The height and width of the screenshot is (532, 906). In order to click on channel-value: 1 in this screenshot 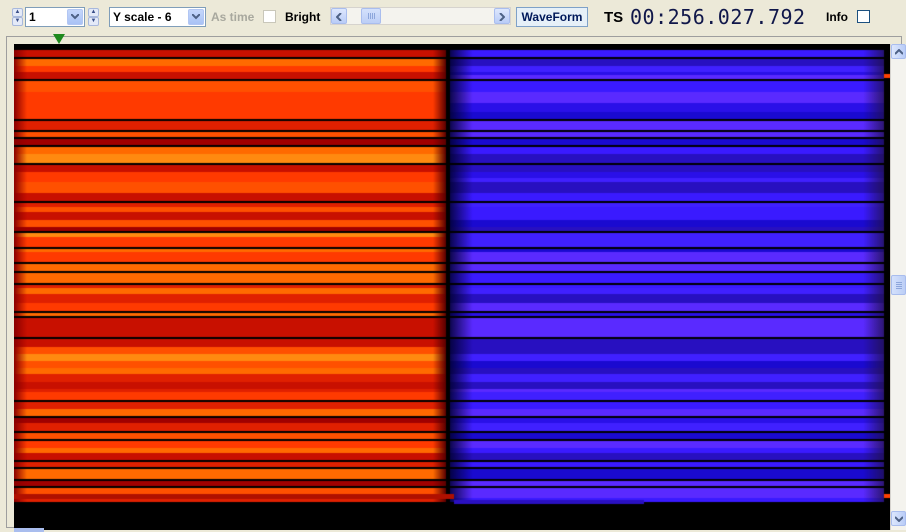, I will do `click(32, 17)`.